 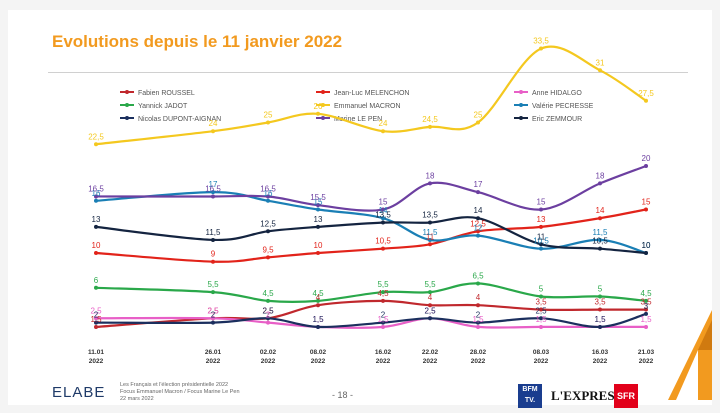 I want to click on value-label-le_pen-4: 15, so click(x=383, y=202).